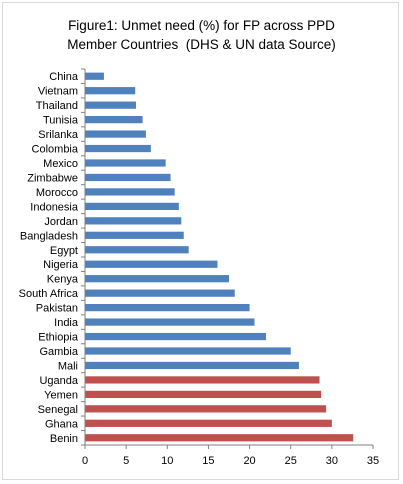 The width and height of the screenshot is (403, 484). I want to click on category-label-bangladesh: Bangladesh, so click(49, 236).